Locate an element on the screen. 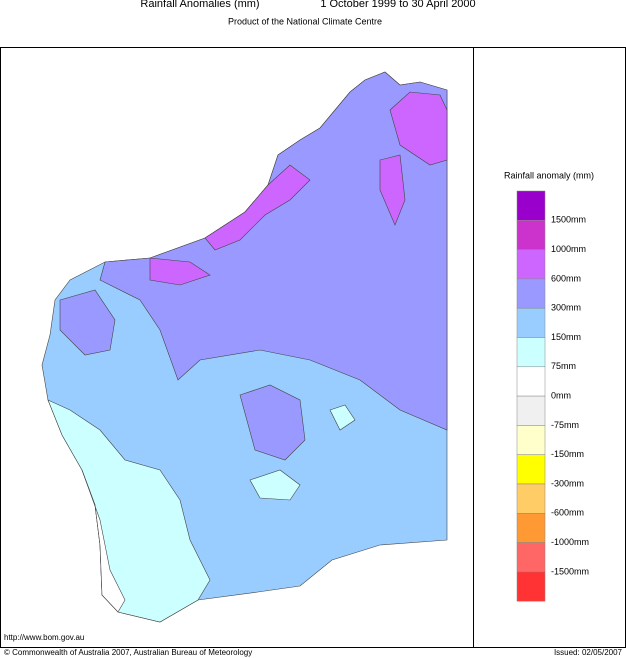 The image size is (626, 658). legend-label: 1000mm is located at coordinates (568, 249).